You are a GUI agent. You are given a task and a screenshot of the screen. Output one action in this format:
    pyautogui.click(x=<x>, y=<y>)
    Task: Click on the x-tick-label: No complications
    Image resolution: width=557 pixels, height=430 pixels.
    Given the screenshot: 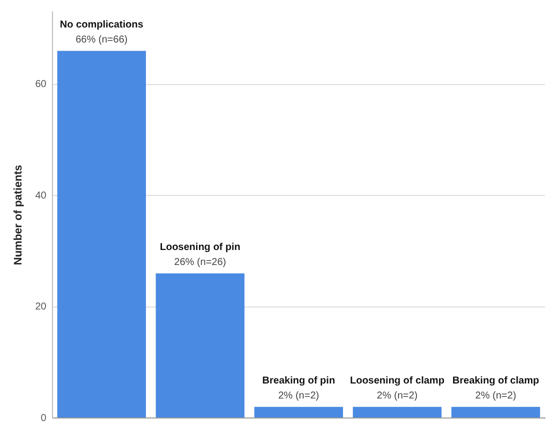 What is the action you would take?
    pyautogui.click(x=102, y=25)
    